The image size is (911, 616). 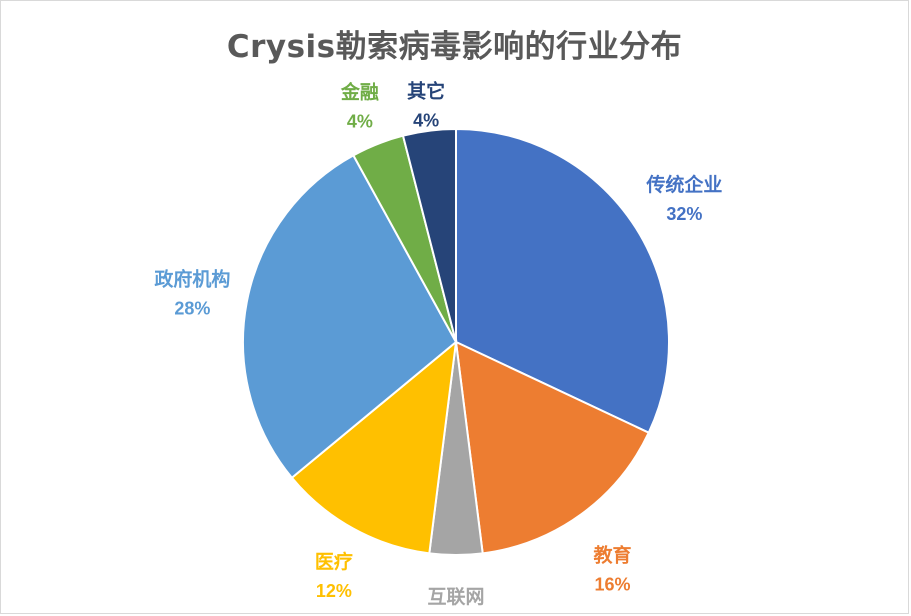 I want to click on slice-label-value-3: 12%, so click(x=334, y=591).